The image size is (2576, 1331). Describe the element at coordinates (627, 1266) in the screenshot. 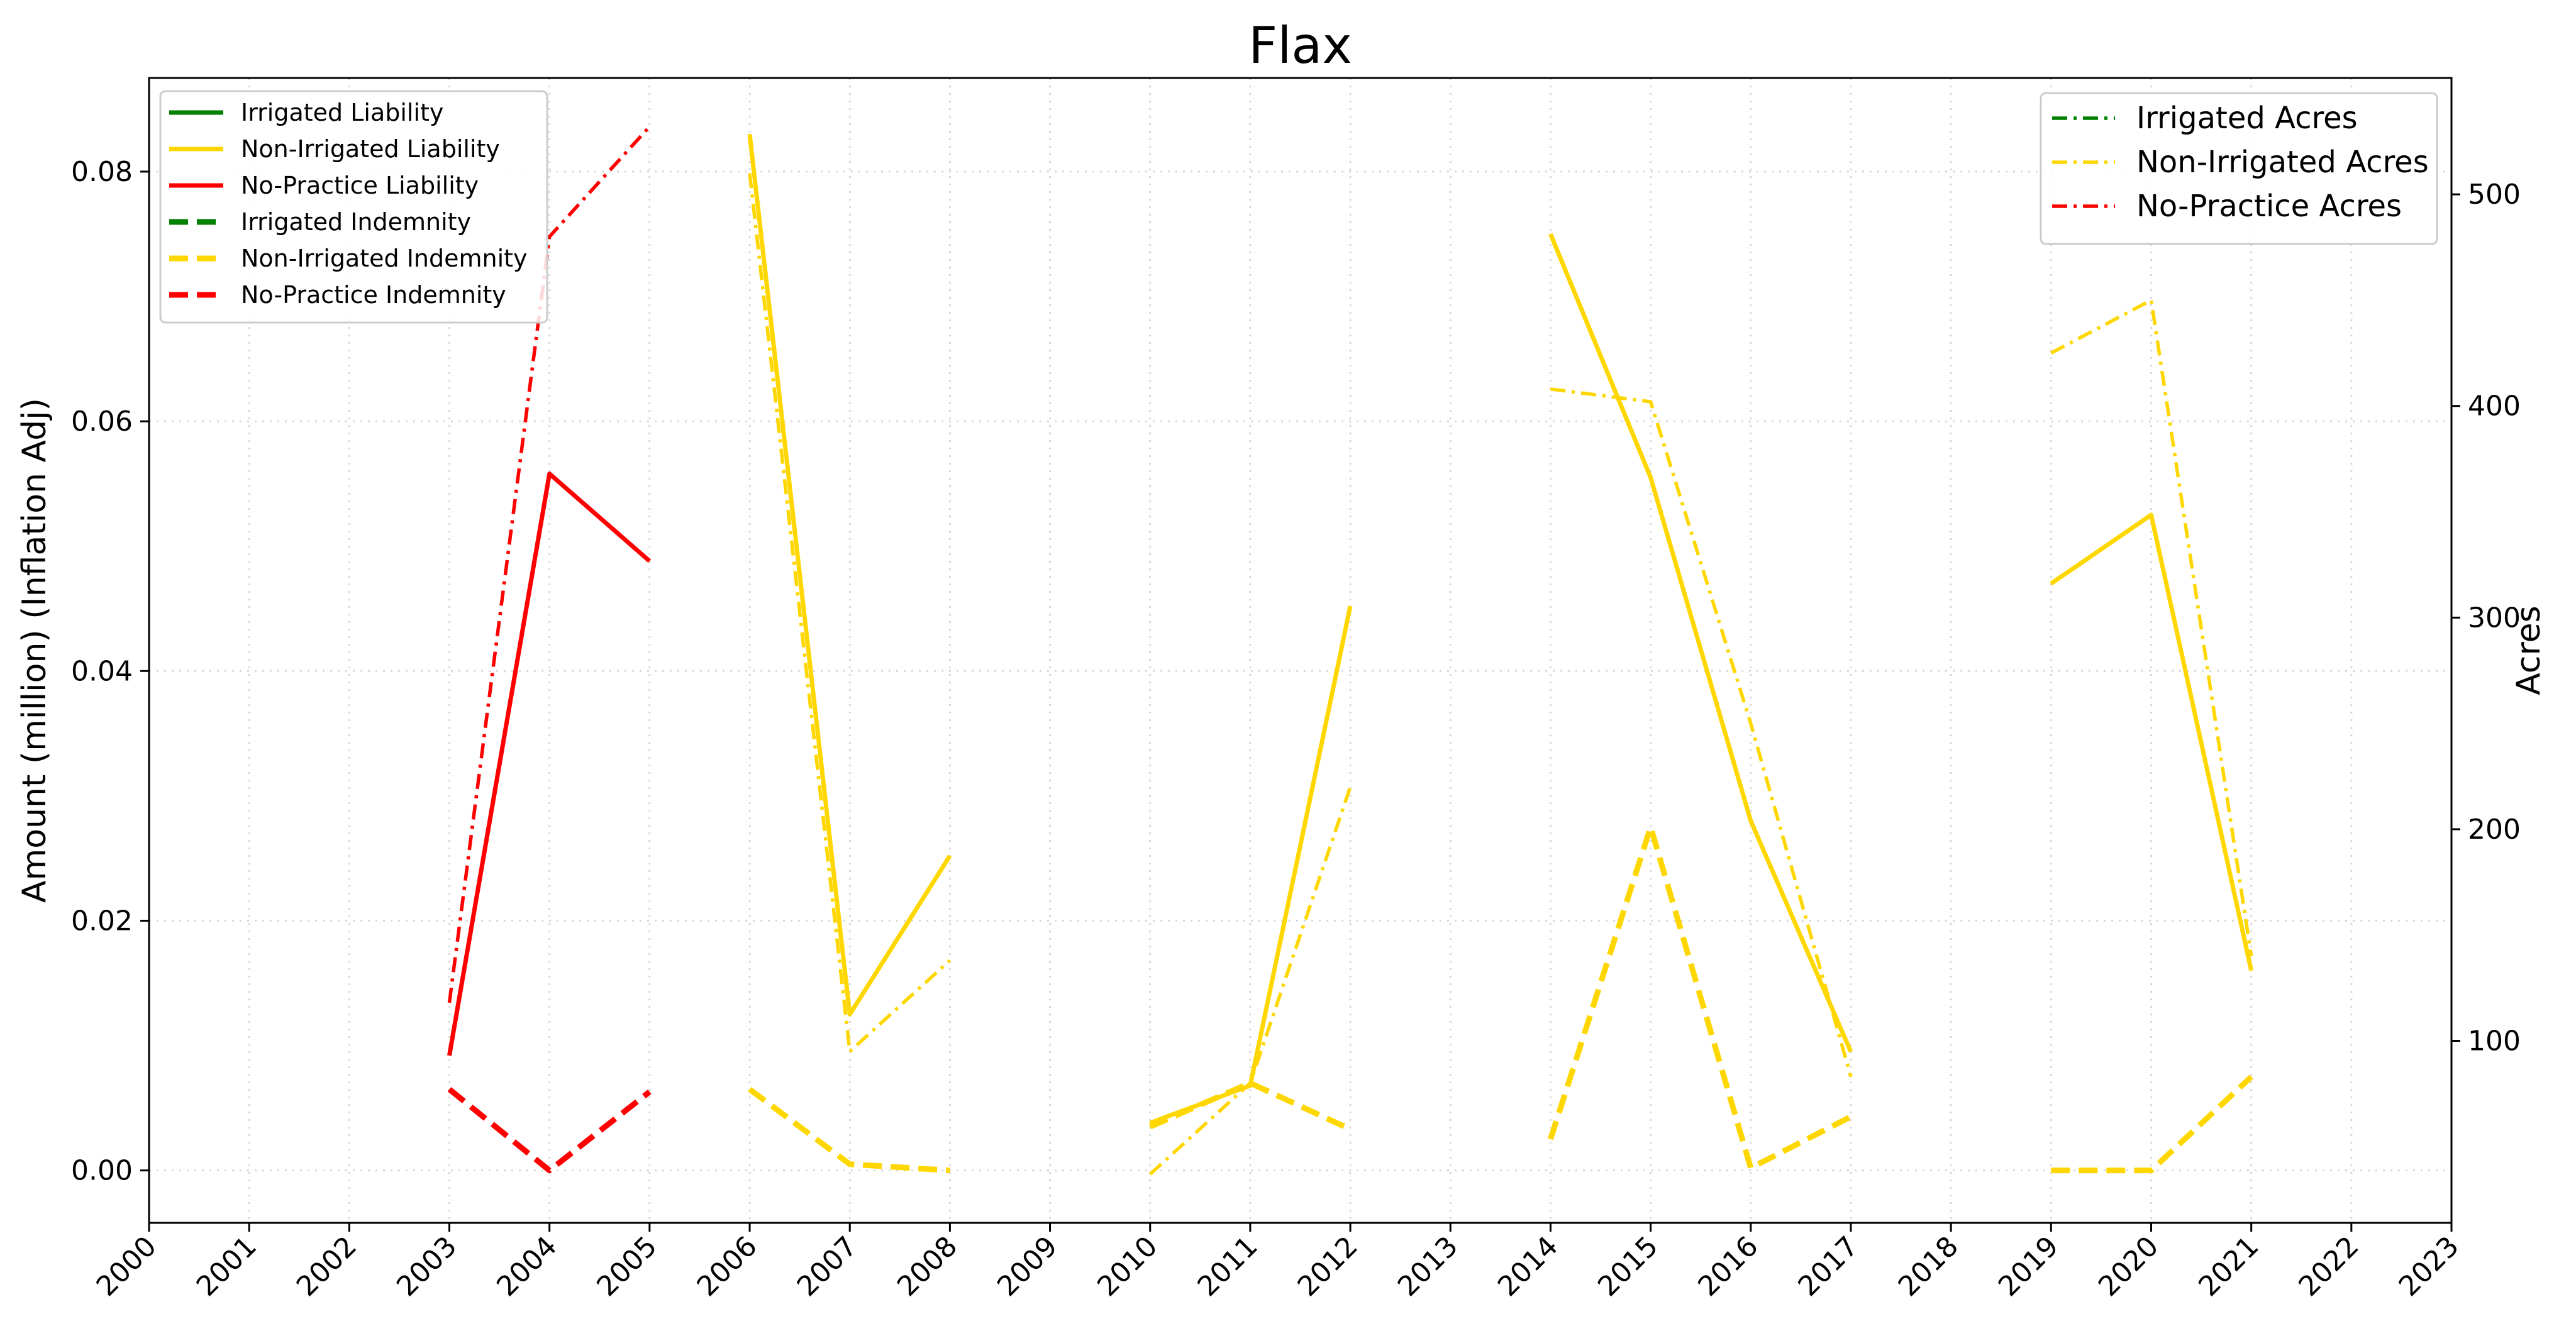

I see `x-tick-label: 2005` at that location.